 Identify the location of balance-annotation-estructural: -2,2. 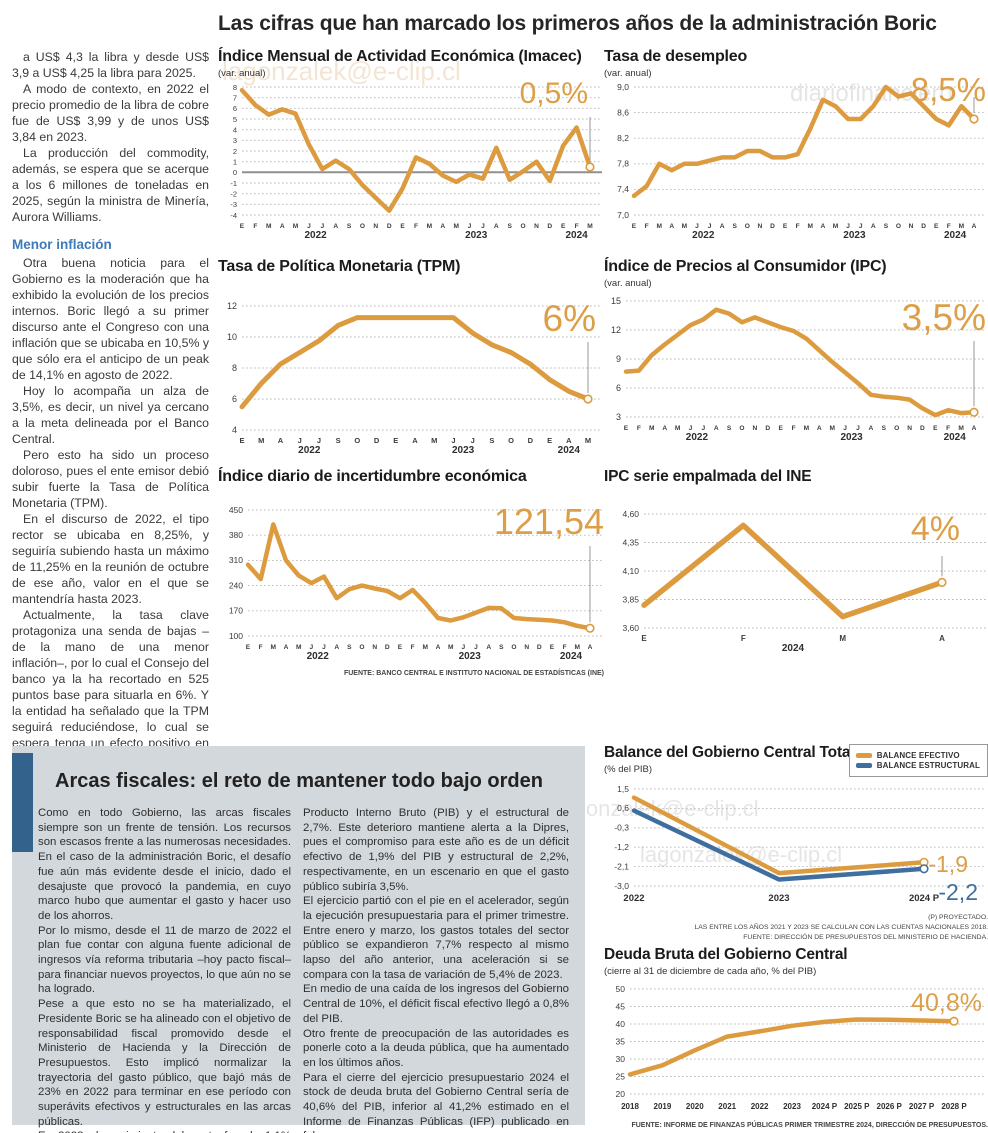
(958, 892).